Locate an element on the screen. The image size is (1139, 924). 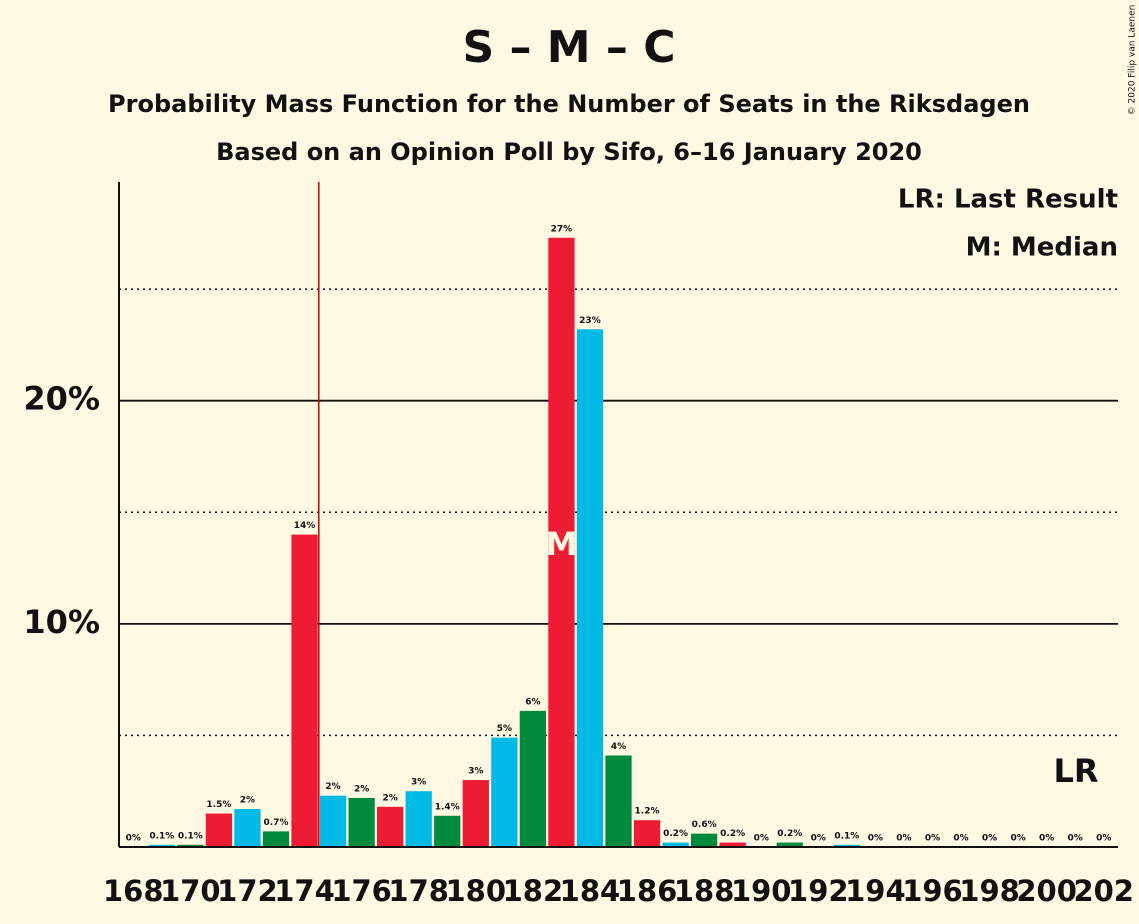
value-label: 23% is located at coordinates (590, 321).